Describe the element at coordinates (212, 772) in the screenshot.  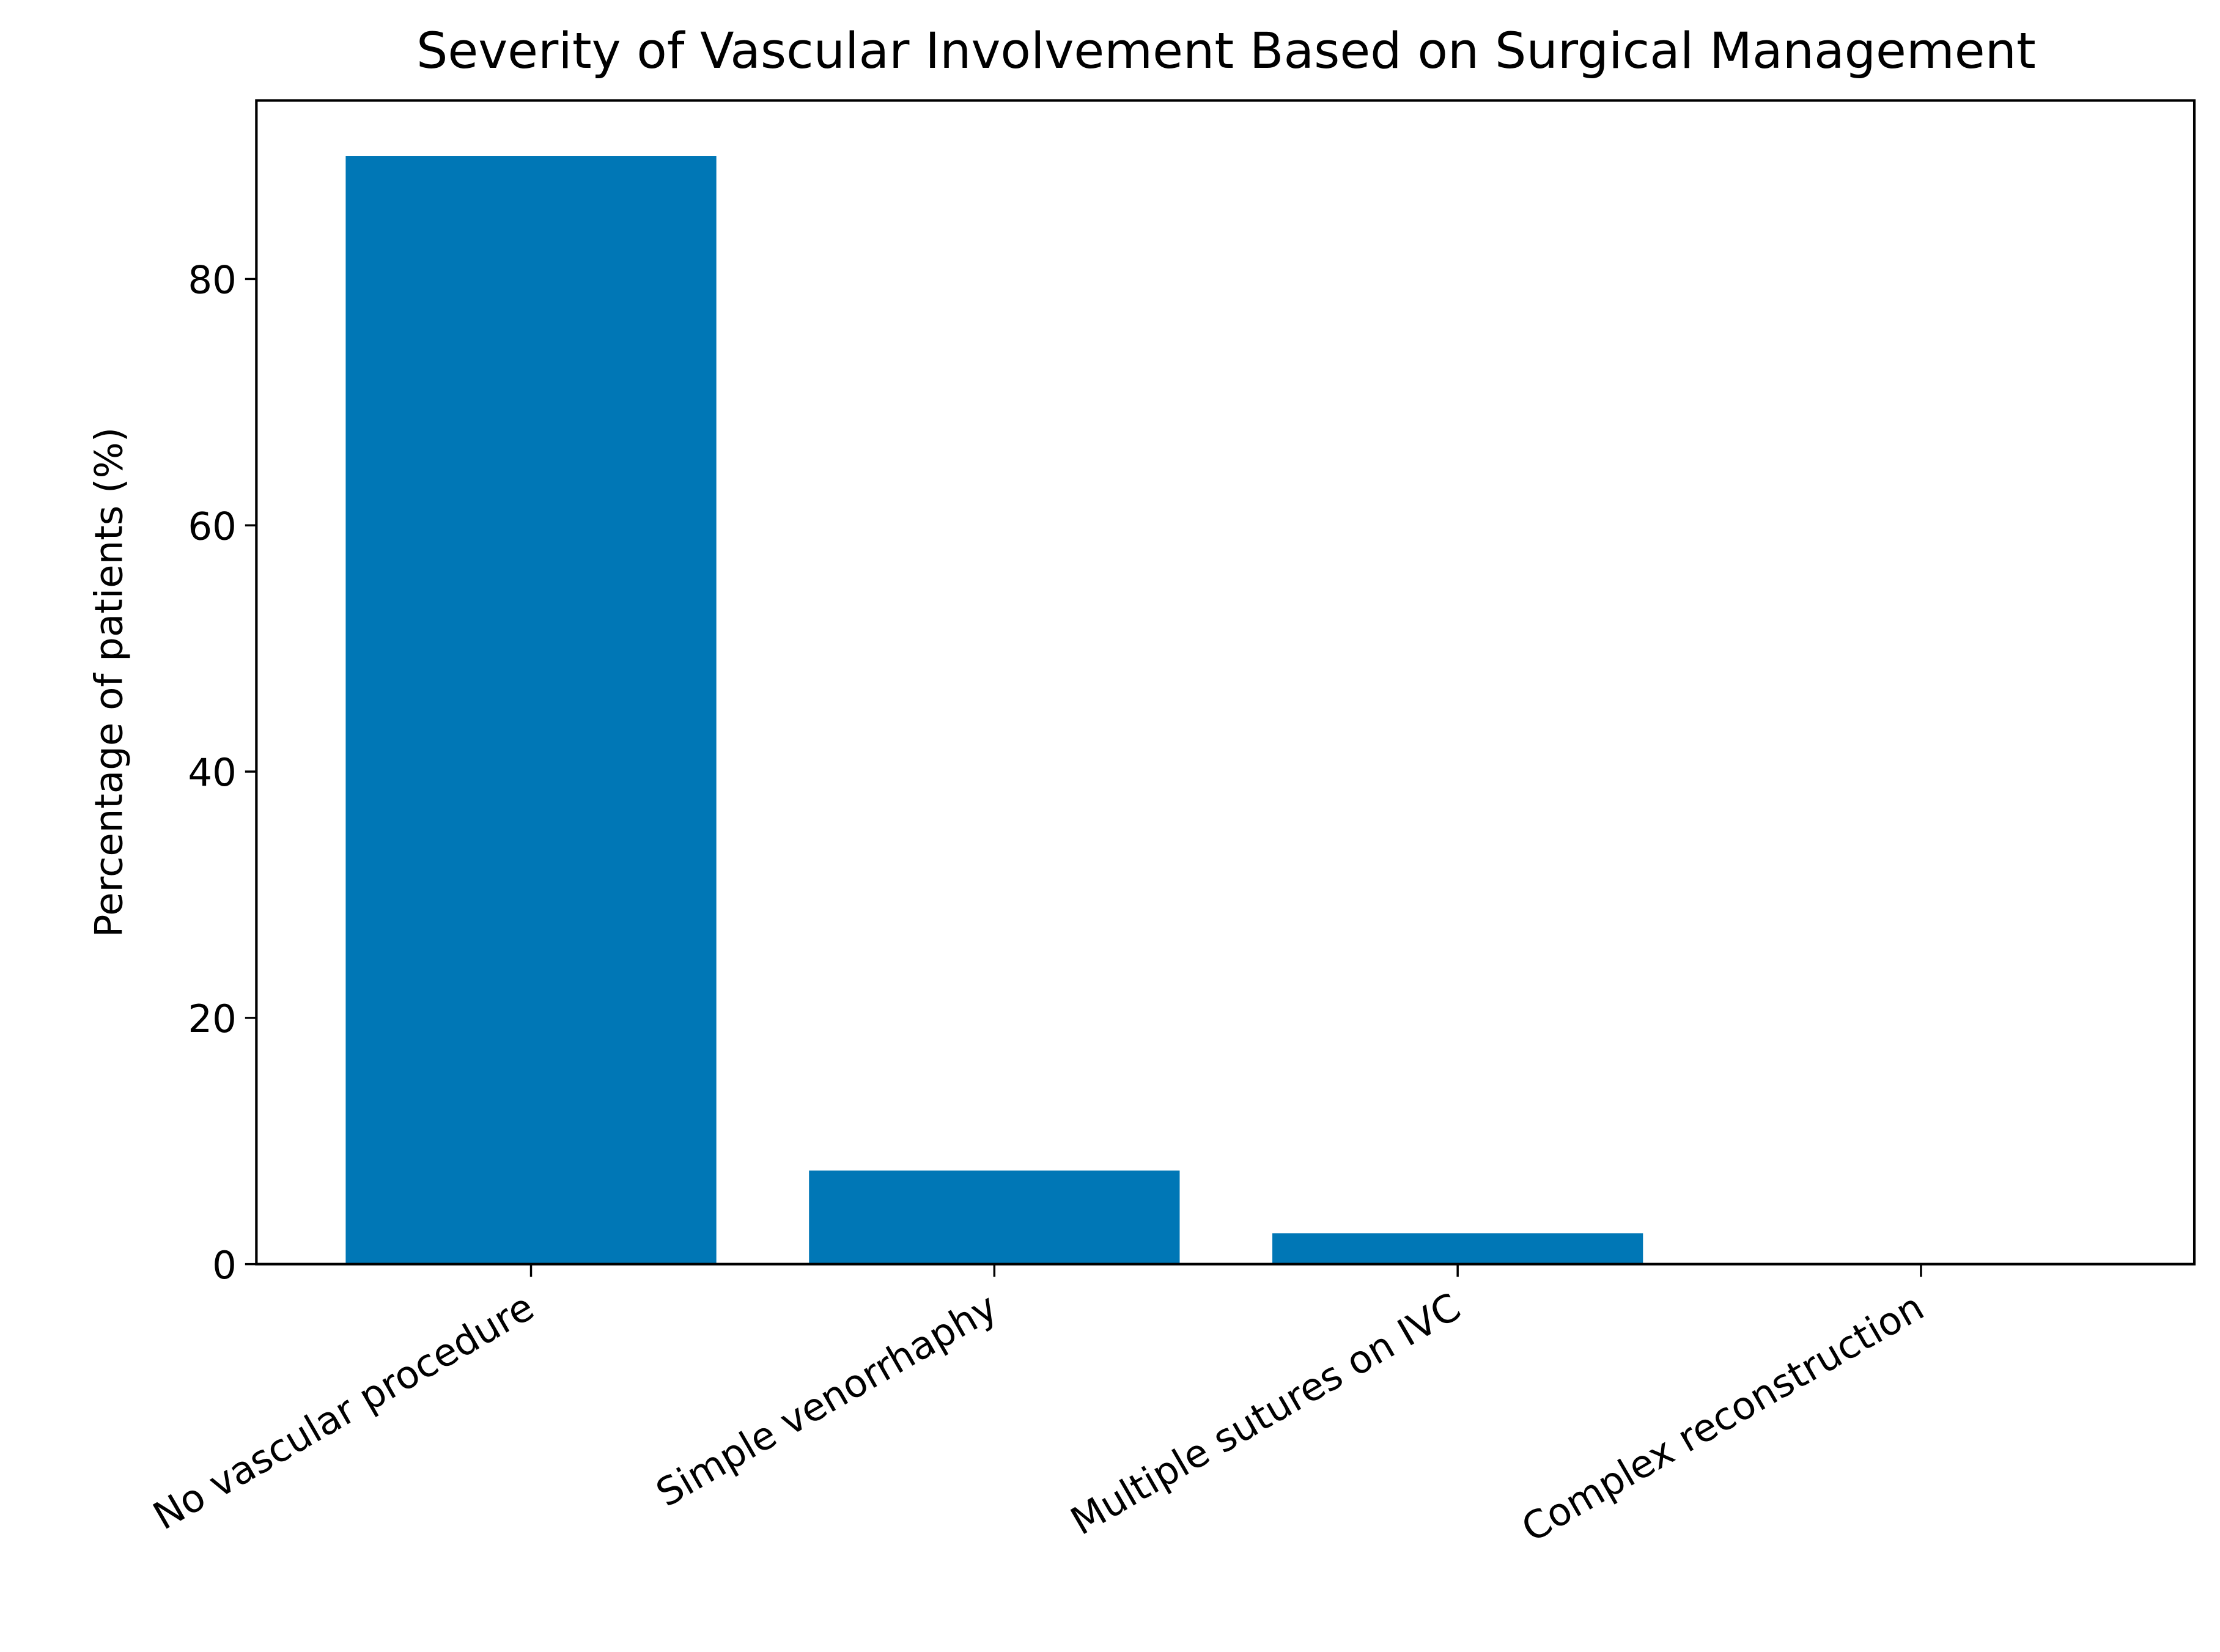
I see `y-tick-label: 40` at that location.